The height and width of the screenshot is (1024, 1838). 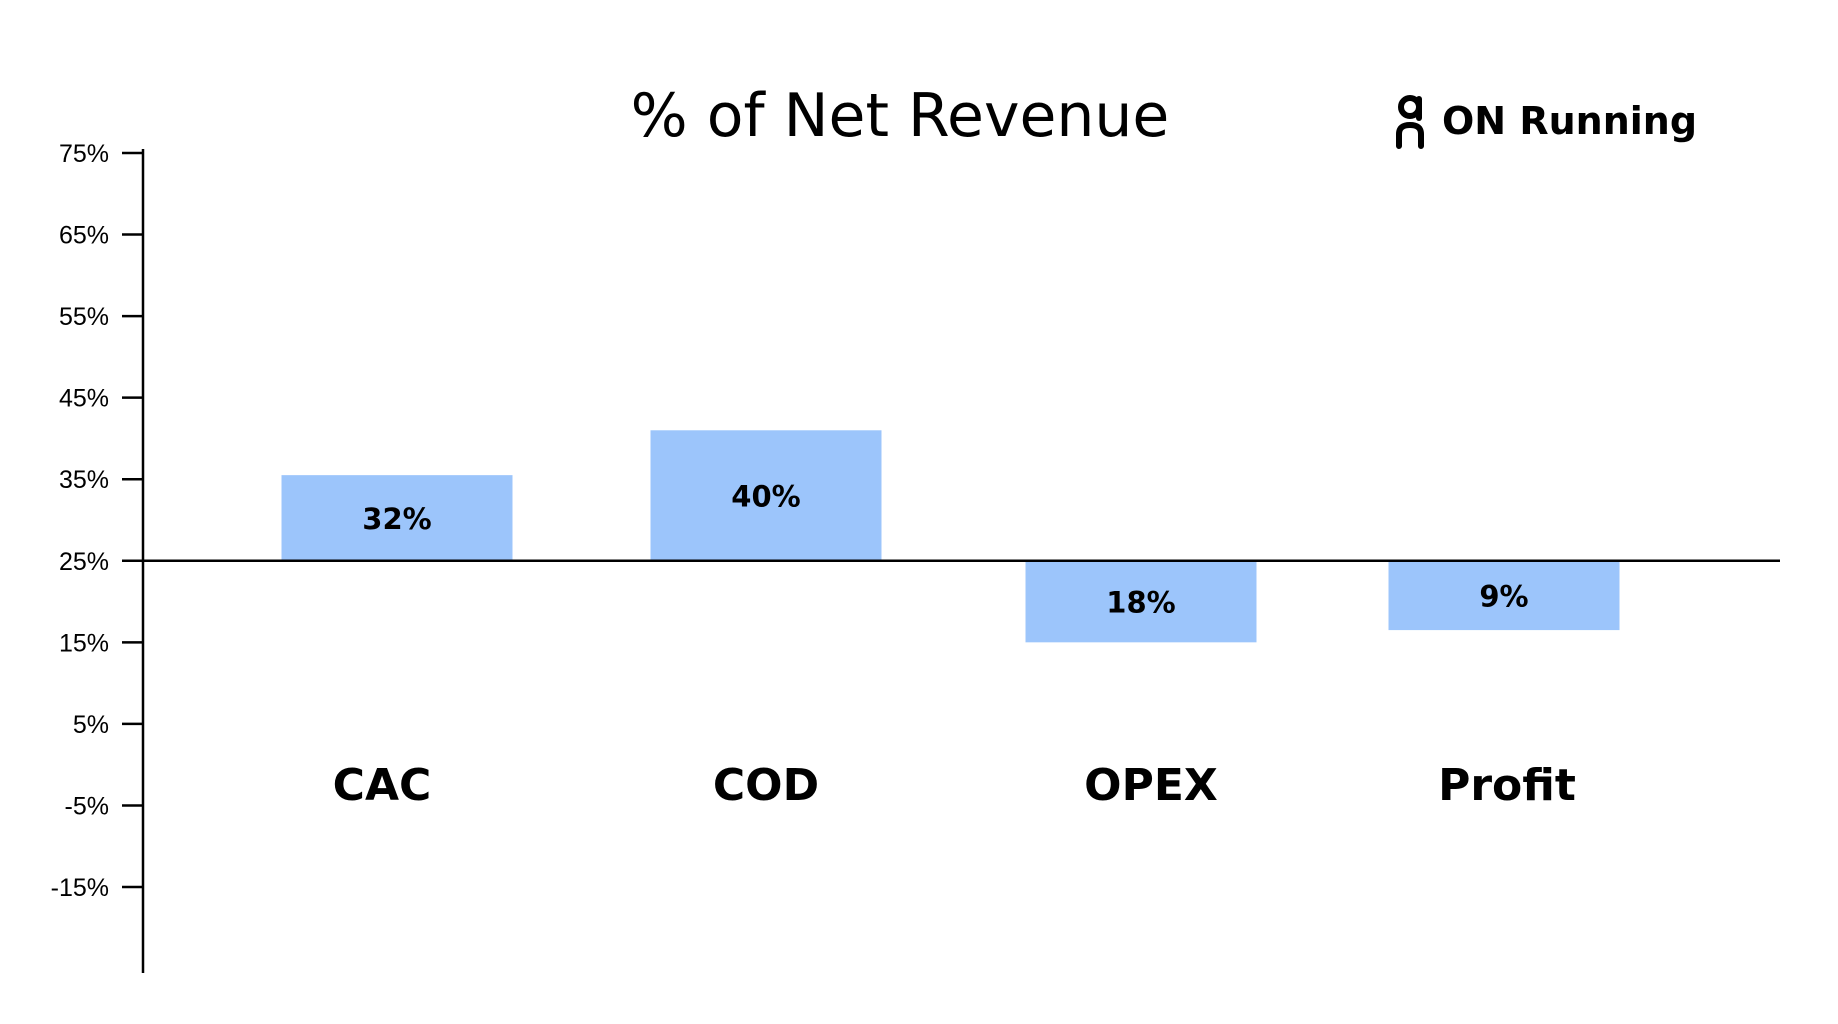 I want to click on bar-profit, so click(x=1504, y=595).